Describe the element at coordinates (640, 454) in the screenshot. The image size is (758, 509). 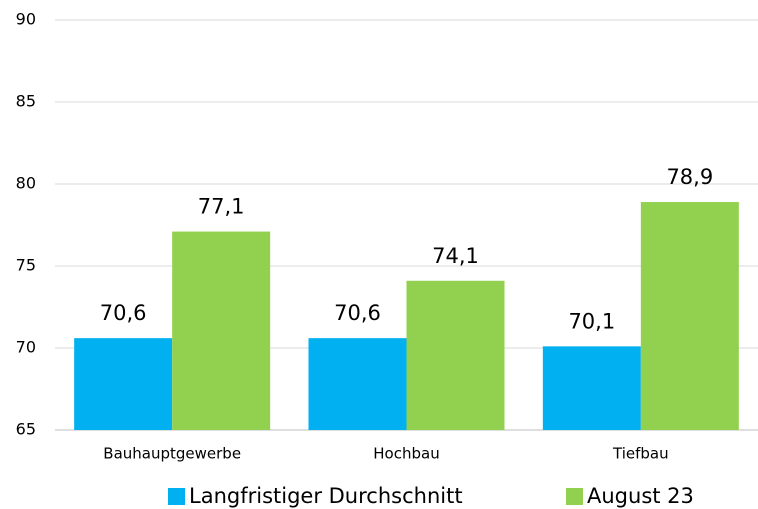
I see `x-tick-label: Tiefbau` at that location.